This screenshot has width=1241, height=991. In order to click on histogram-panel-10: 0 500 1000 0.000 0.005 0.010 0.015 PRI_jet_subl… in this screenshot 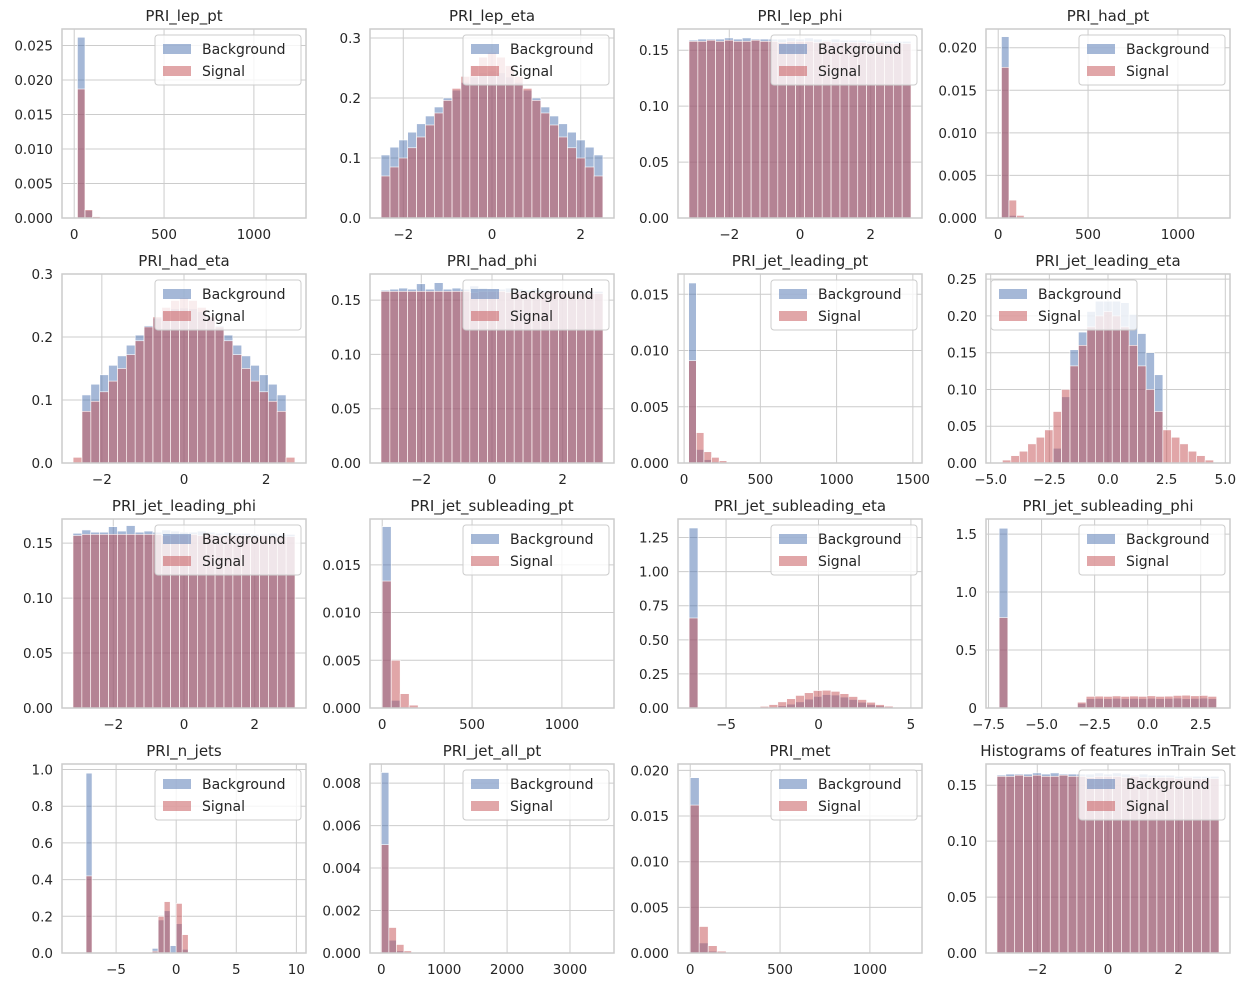, I will do `click(468, 615)`.